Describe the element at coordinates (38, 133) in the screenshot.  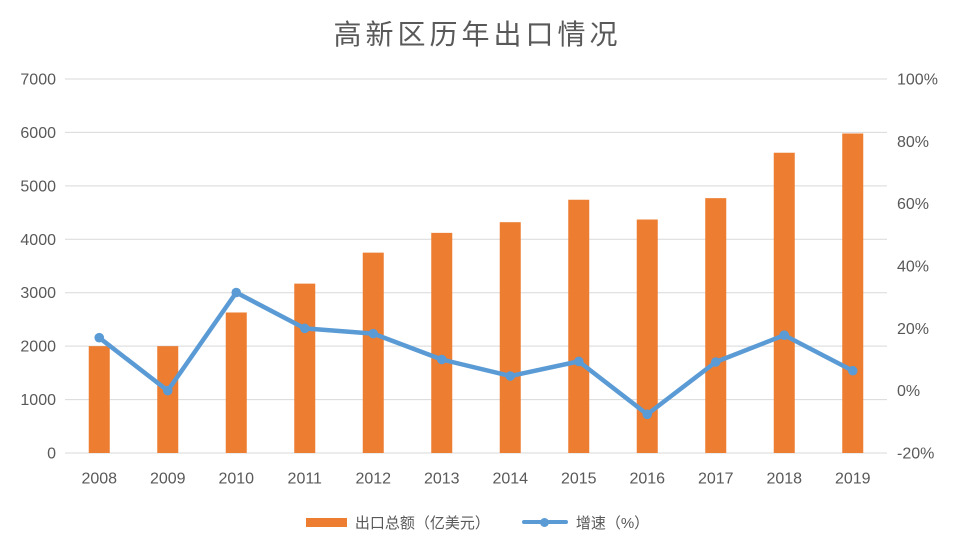
I see `left-axis-tick: 6000` at that location.